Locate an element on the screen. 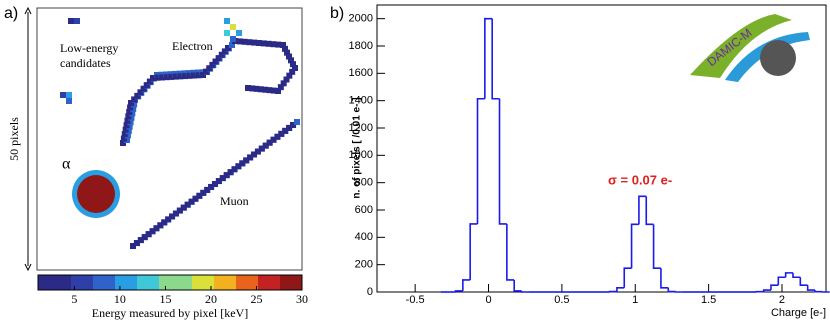  colorbar-frame is located at coordinates (170, 282).